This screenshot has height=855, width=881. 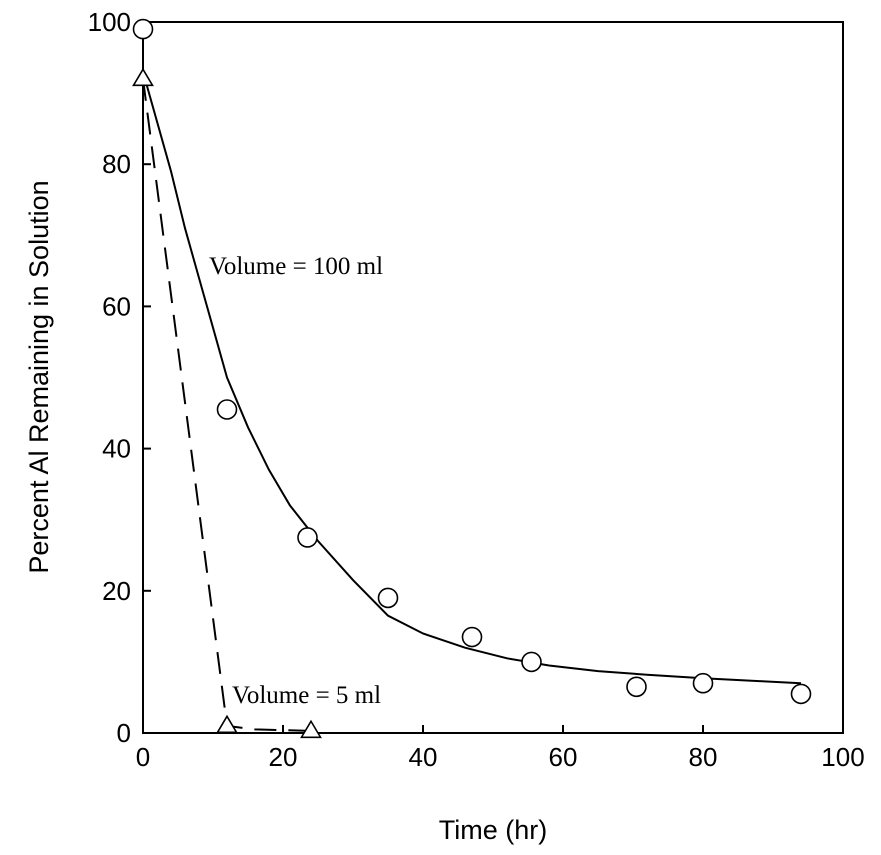 I want to click on x-tick-label: 60, so click(x=563, y=757).